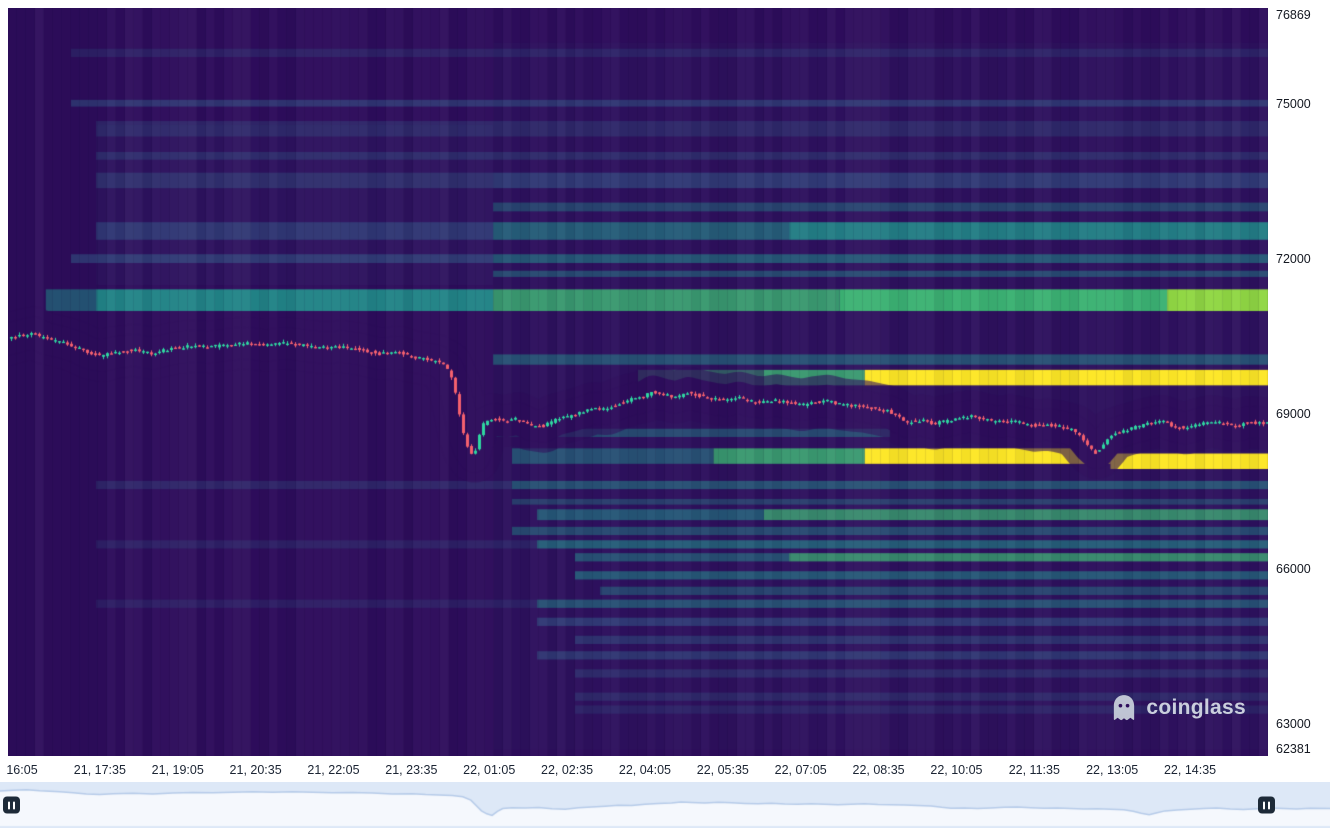 Image resolution: width=1330 pixels, height=831 pixels. Describe the element at coordinates (255, 770) in the screenshot. I see `x-axis-label: 21, 20:35` at that location.